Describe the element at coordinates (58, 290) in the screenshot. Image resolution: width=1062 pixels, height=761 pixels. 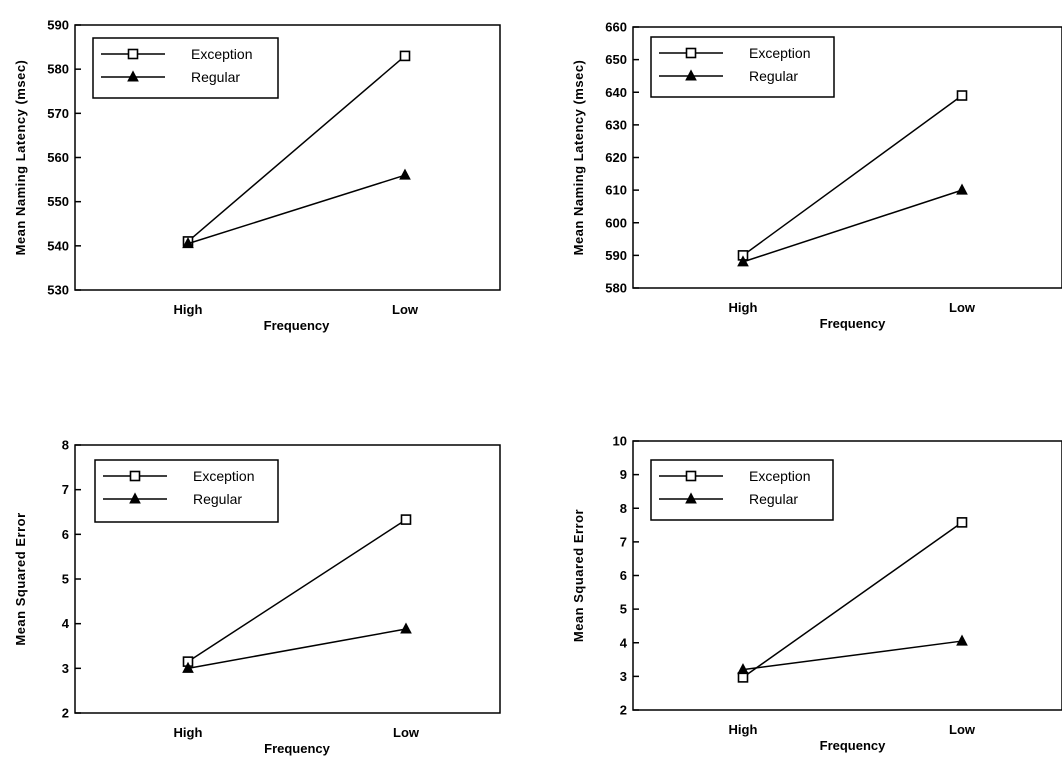
I see `y-tick-label: 530` at that location.